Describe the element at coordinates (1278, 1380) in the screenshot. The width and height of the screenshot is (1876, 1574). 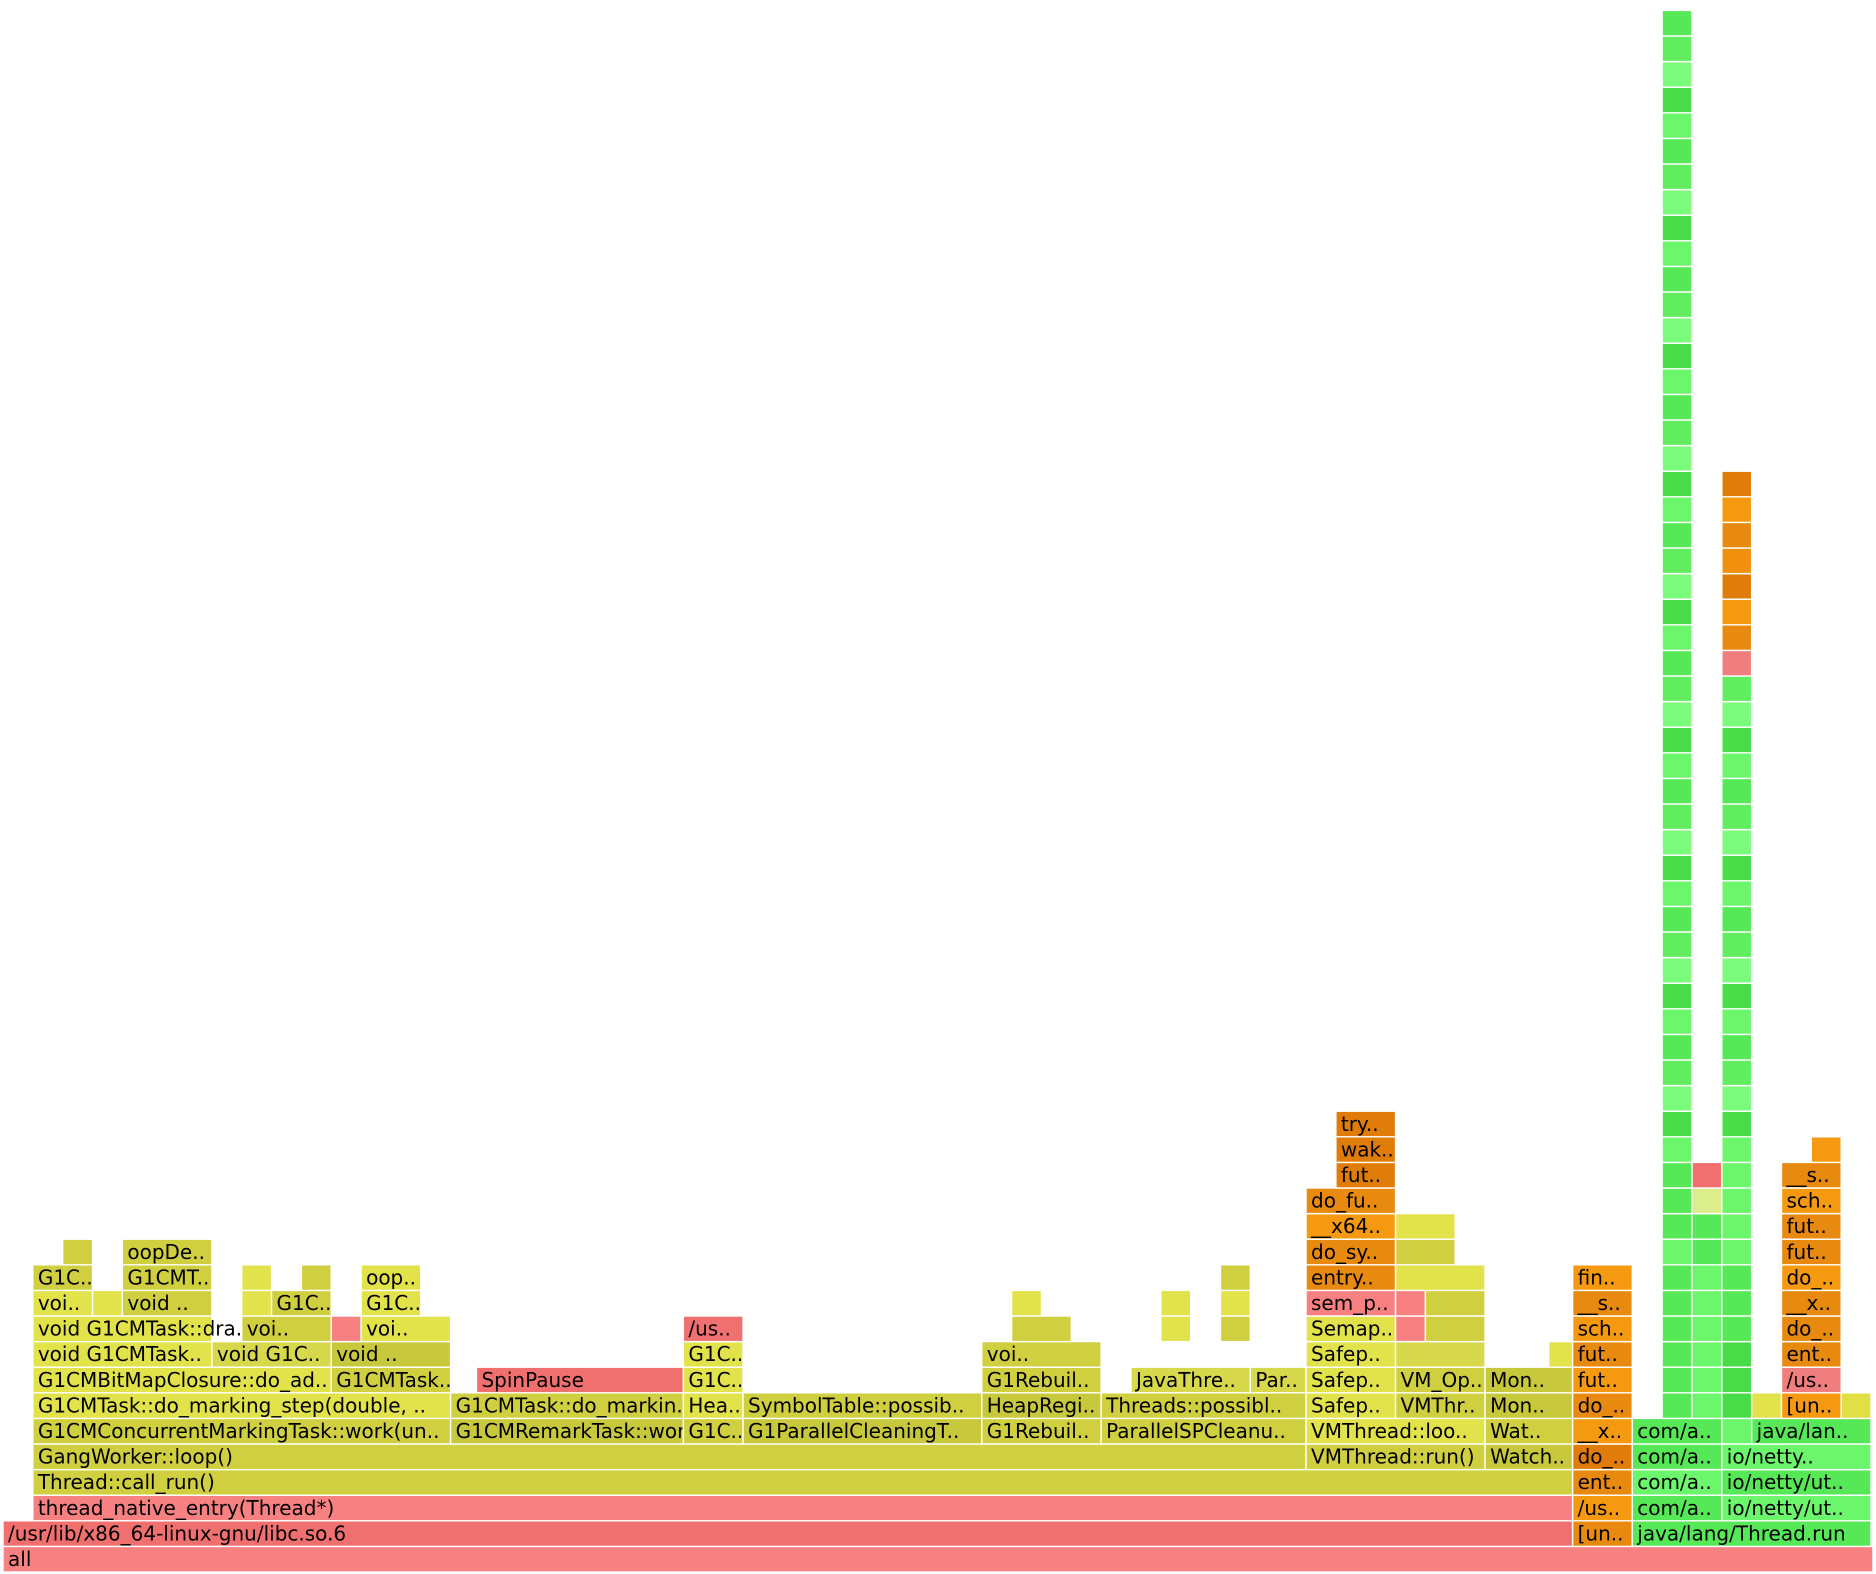
I see `flame-frame: Par..` at that location.